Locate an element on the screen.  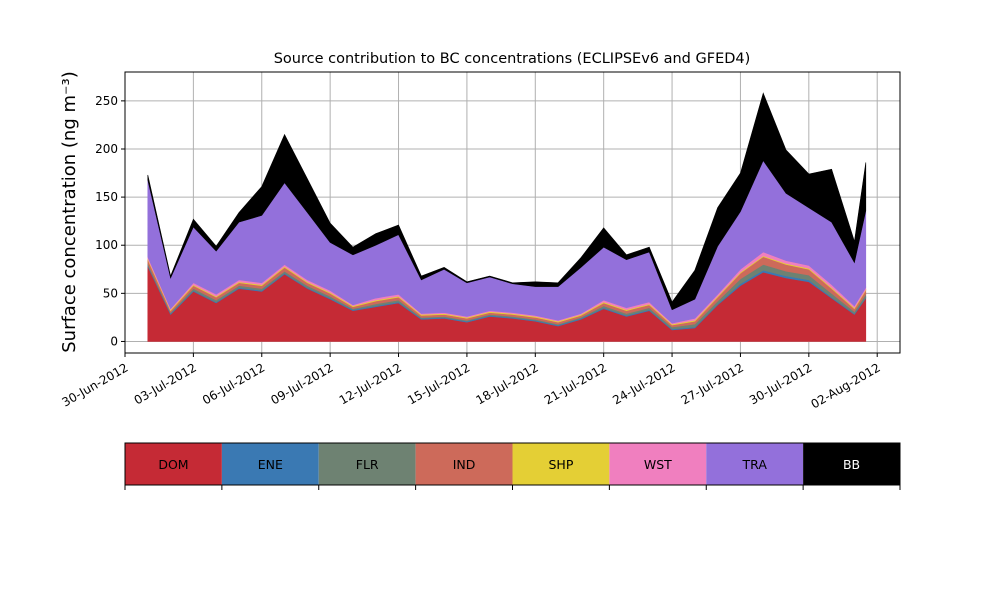
y-tick-label: 150 is located at coordinates (106, 197).